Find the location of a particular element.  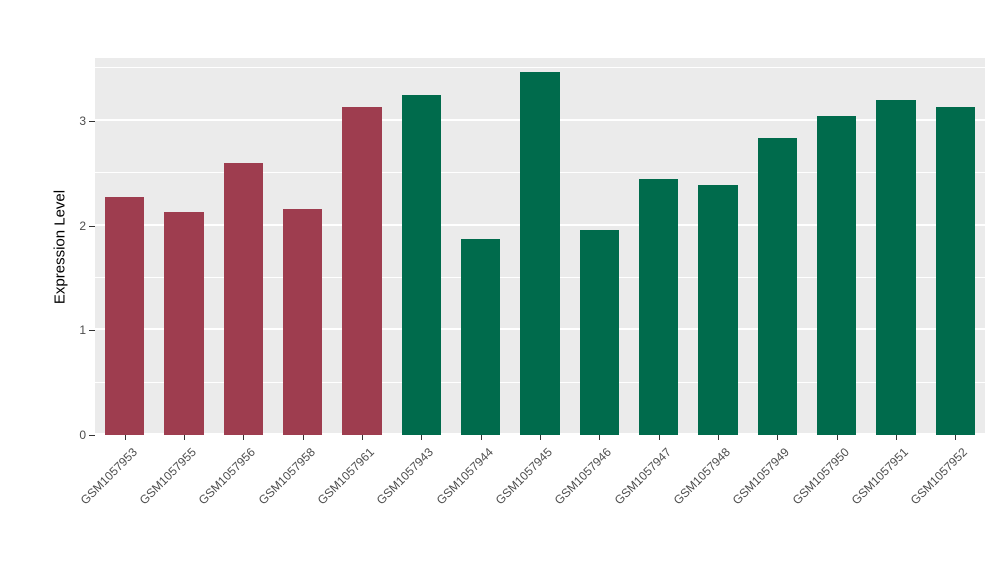

y-axis-title: Expression Level is located at coordinates (60, 247).